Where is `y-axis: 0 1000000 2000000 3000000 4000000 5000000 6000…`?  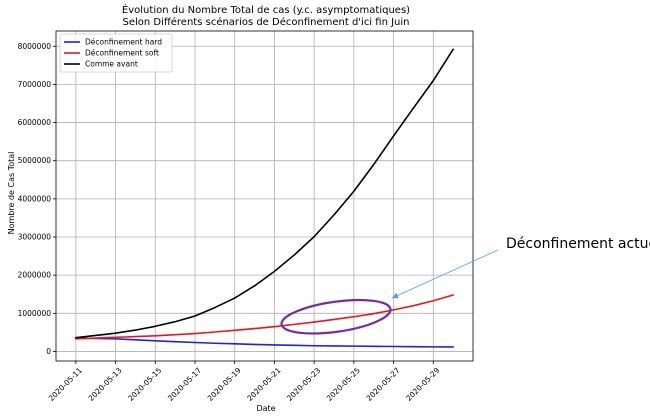
y-axis: 0 1000000 2000000 3000000 4000000 5000000 6000… is located at coordinates (37, 199).